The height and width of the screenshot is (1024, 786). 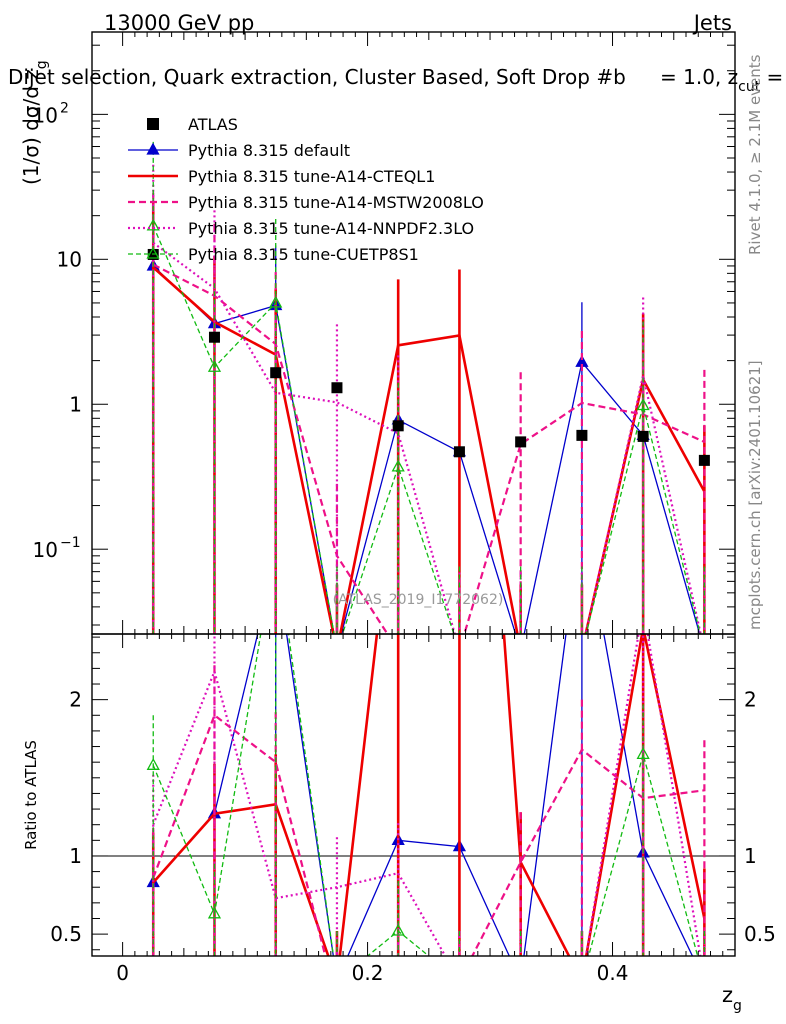 What do you see at coordinates (750, 700) in the screenshot?
I see `ratio-tick-label-right: 2` at bounding box center [750, 700].